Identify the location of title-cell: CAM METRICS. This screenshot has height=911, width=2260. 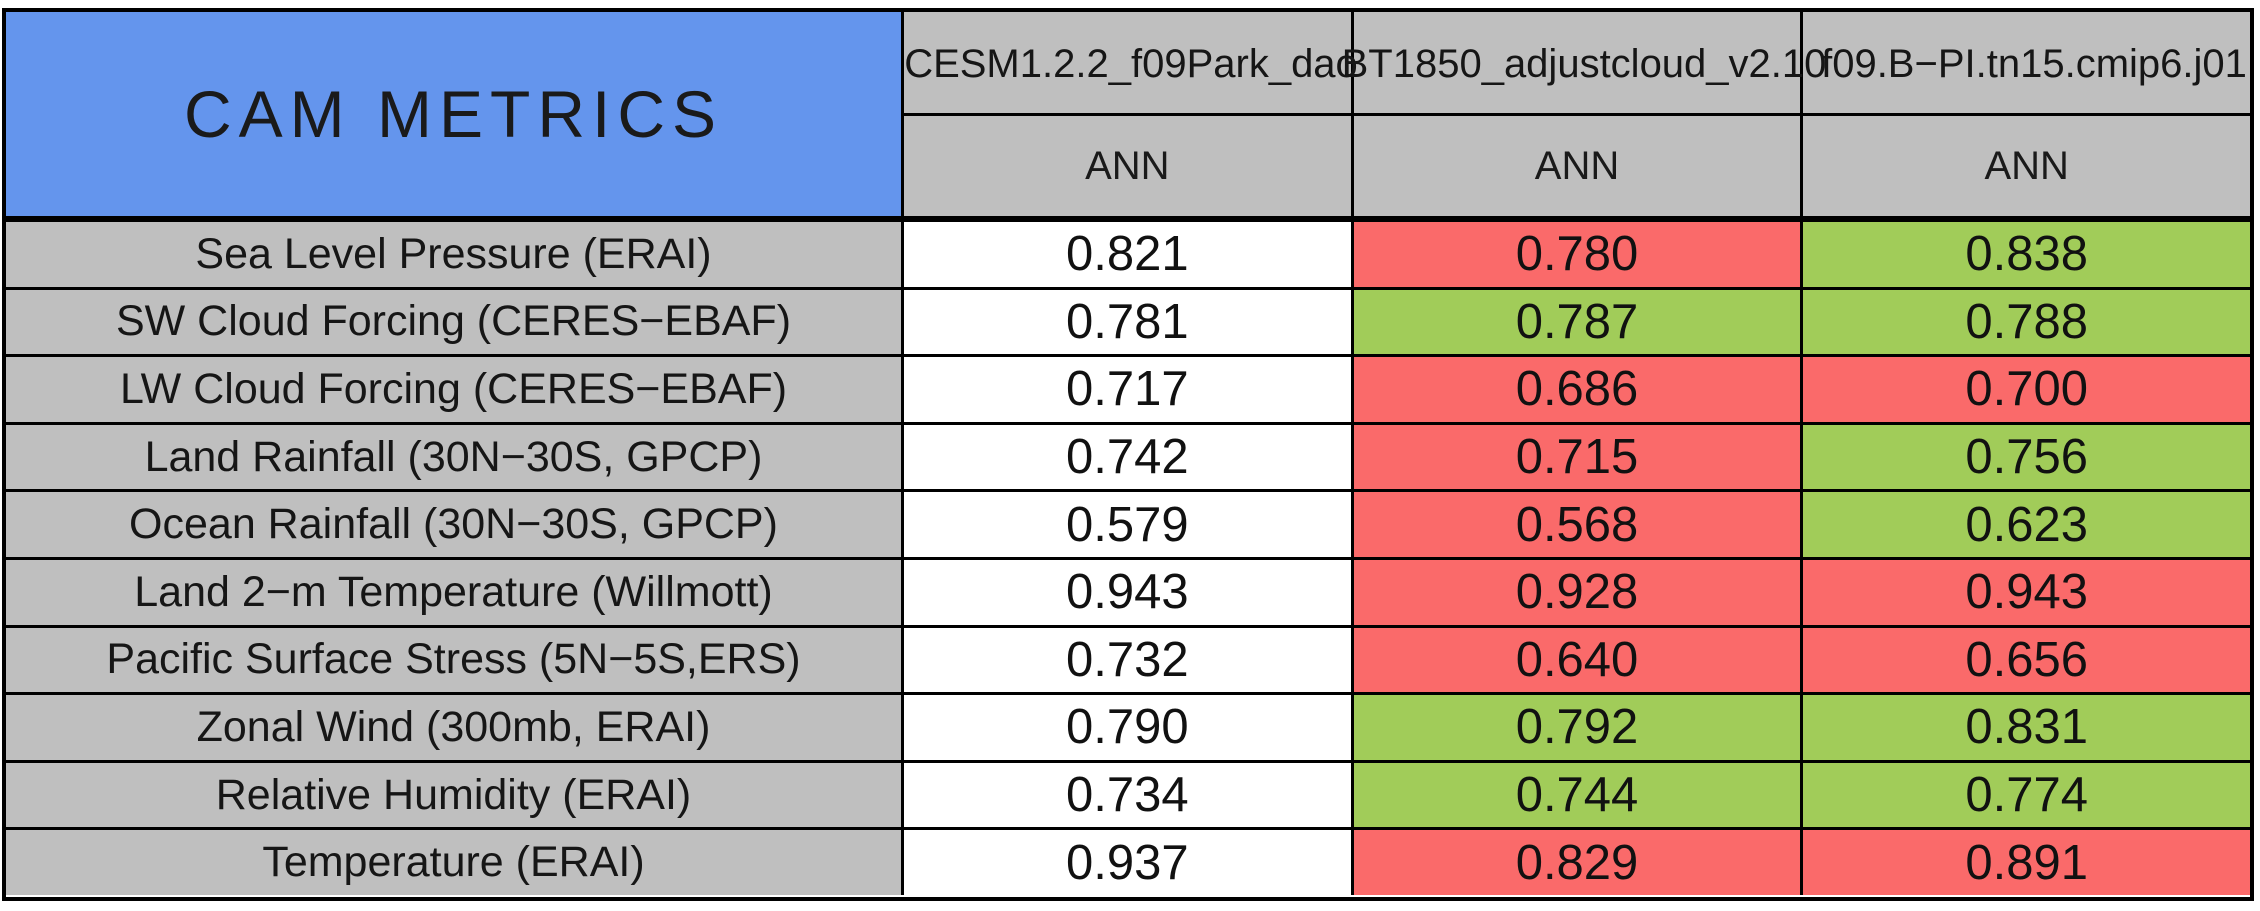
(455, 114).